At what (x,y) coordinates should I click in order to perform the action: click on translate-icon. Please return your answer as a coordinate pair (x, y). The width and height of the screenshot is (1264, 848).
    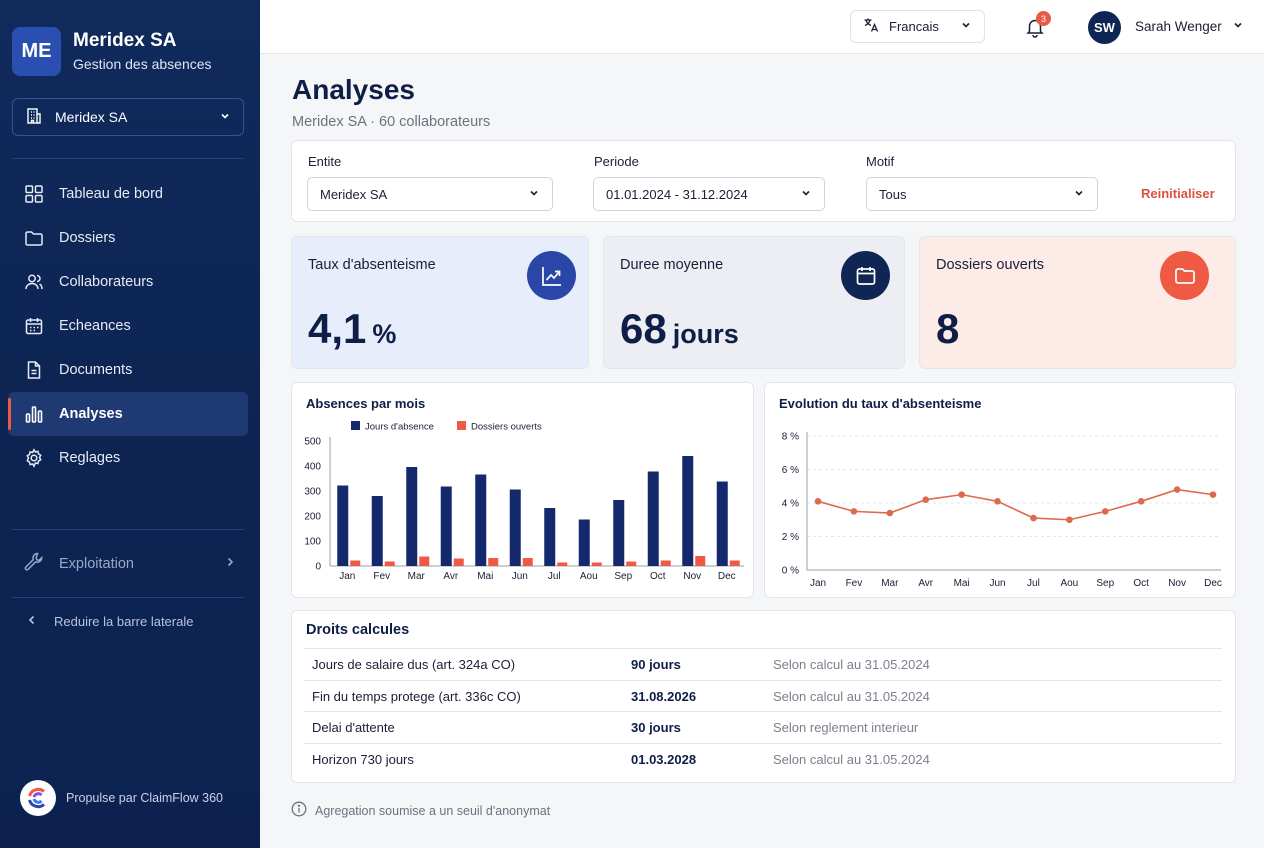
    Looking at the image, I should click on (871, 26).